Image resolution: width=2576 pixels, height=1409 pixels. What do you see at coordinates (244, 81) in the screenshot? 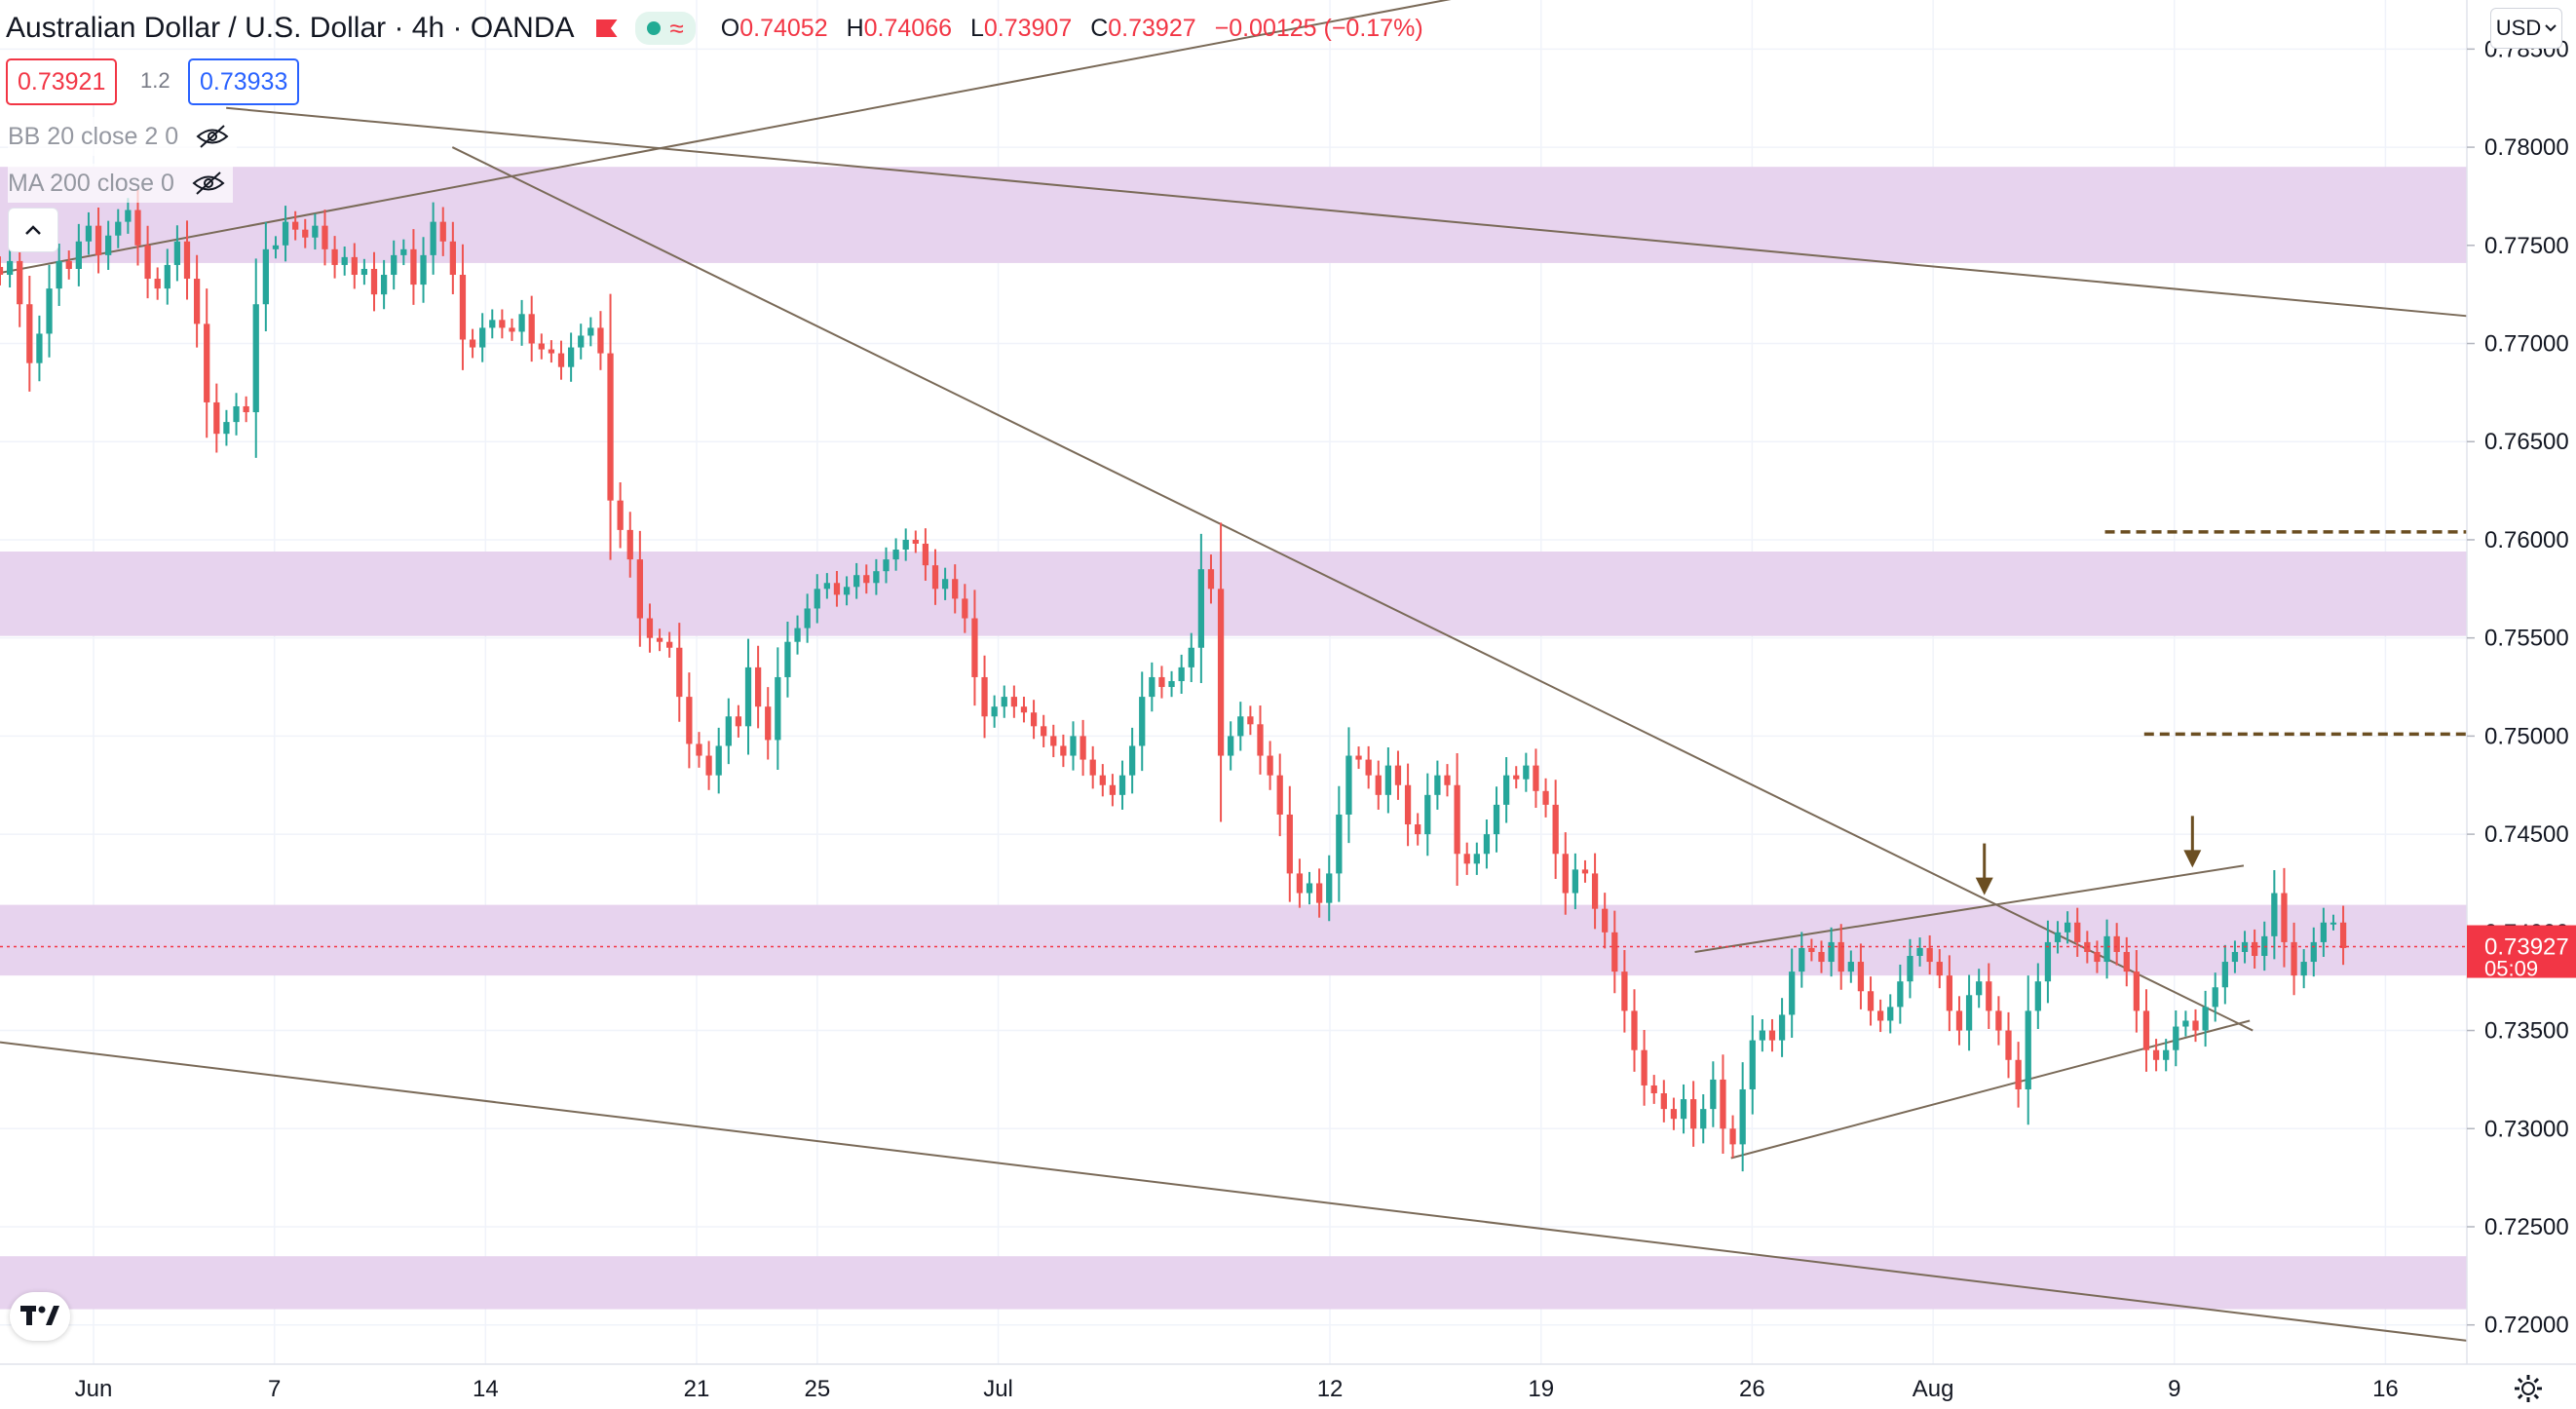
I see `buy-price-button: 0.73933` at bounding box center [244, 81].